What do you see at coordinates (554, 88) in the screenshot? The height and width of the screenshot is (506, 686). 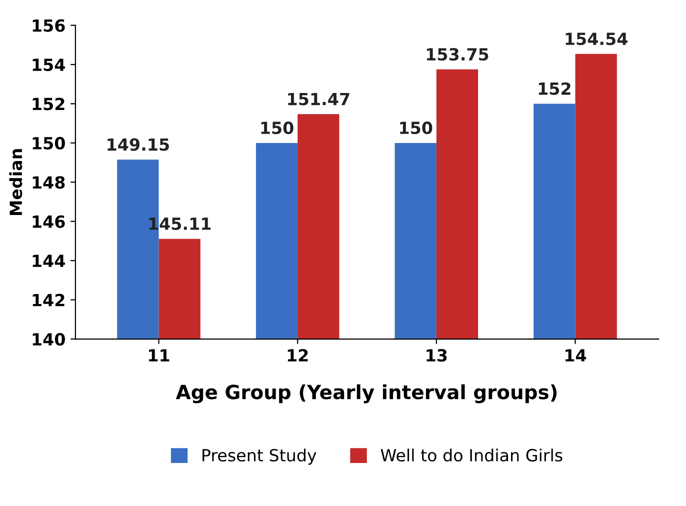 I see `data-label: 152` at bounding box center [554, 88].